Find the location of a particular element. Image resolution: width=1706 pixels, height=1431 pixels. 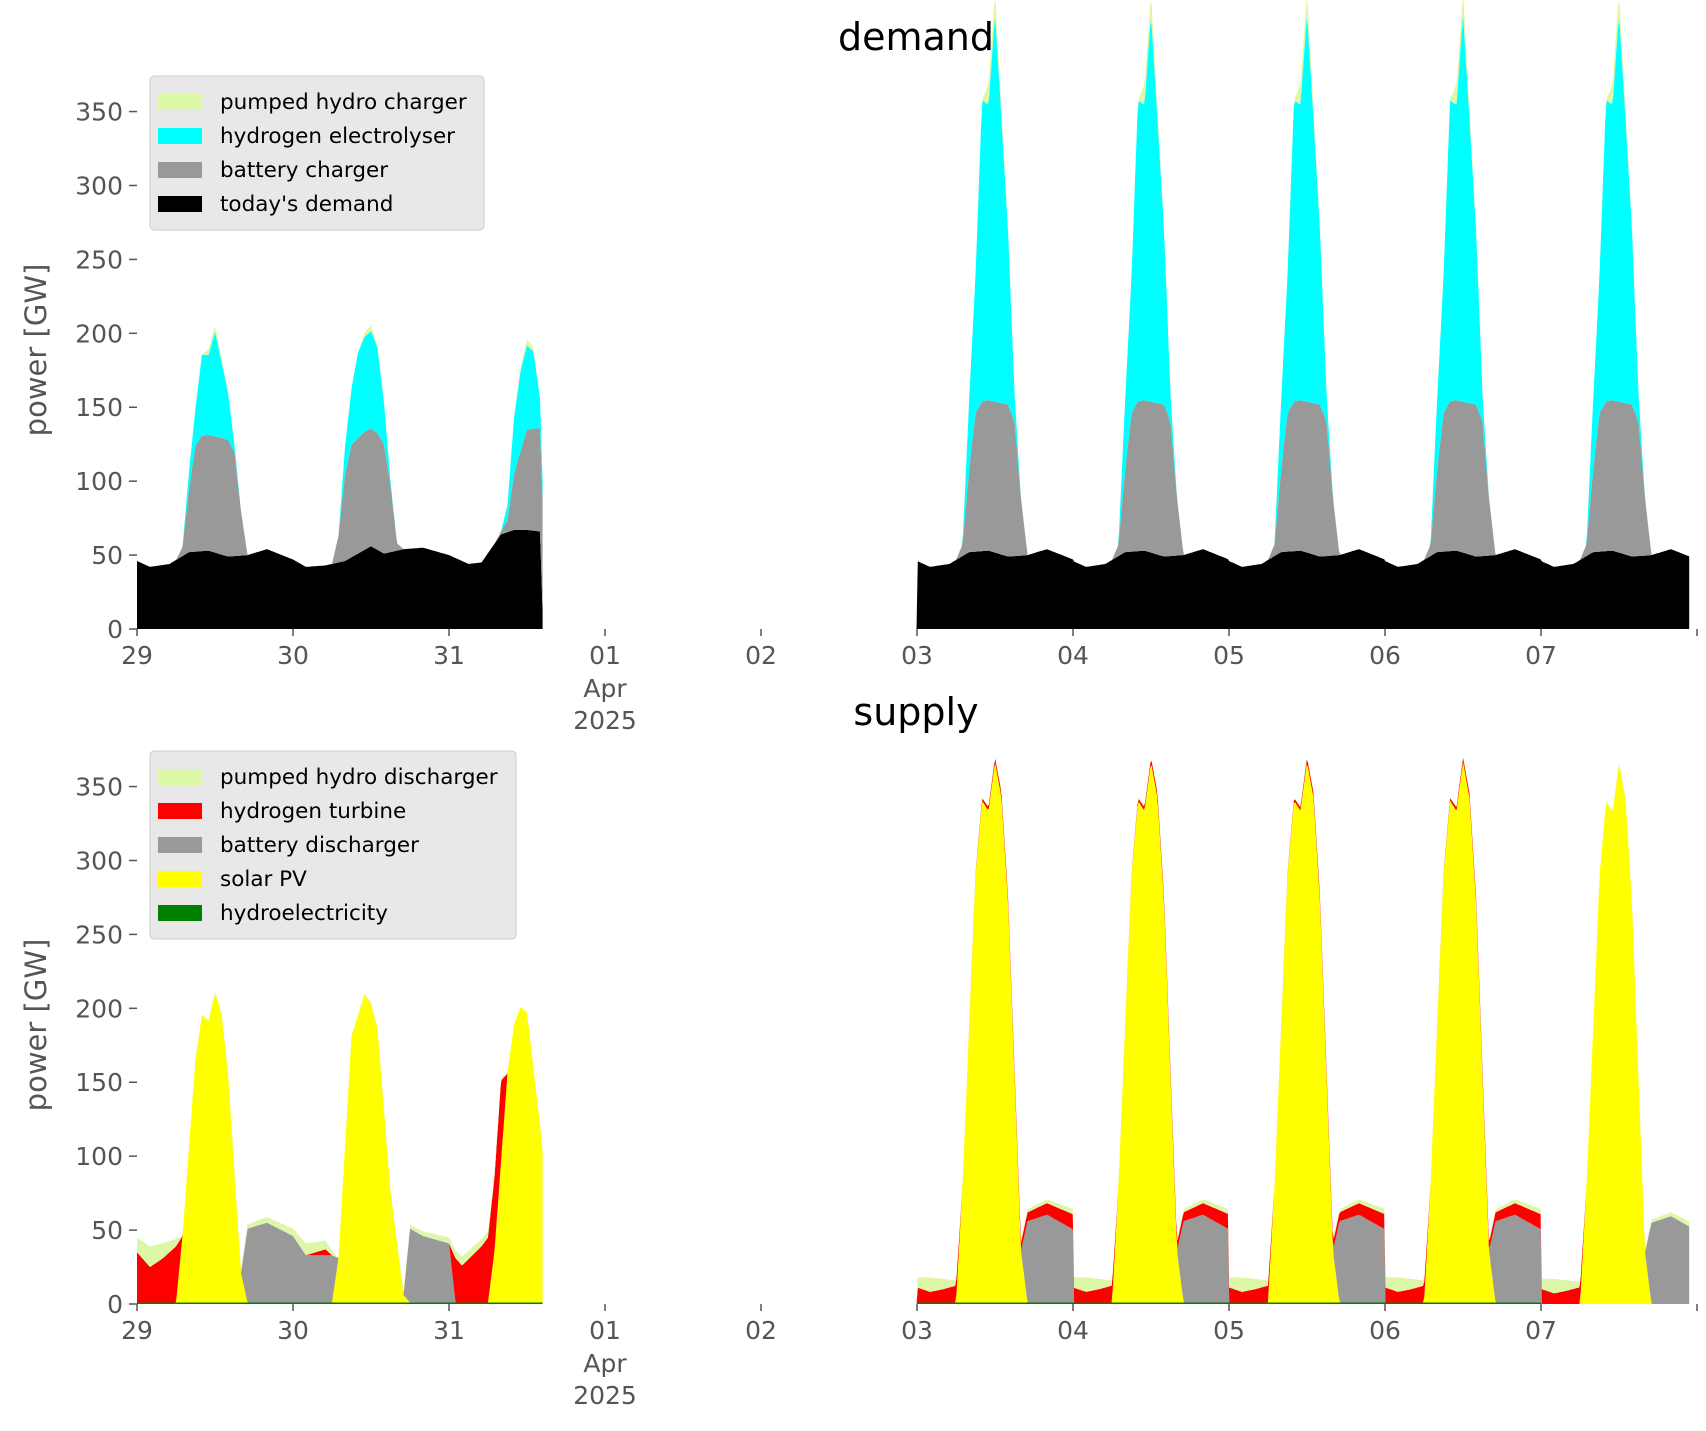

supply-ytick-label-300: 300 is located at coordinates (99, 860).